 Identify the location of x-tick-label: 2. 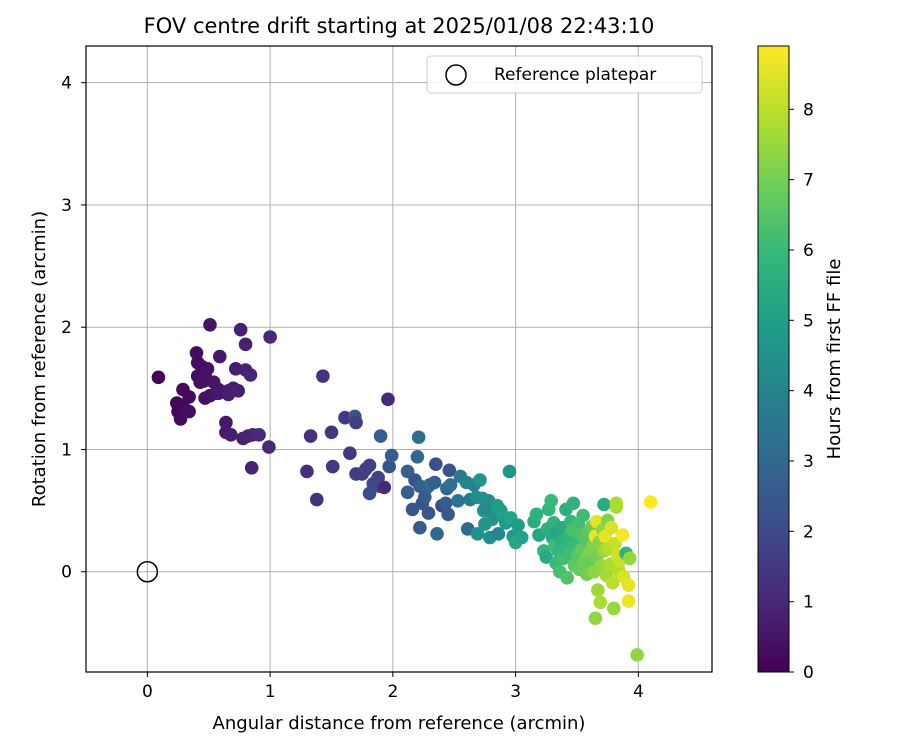
(392, 692).